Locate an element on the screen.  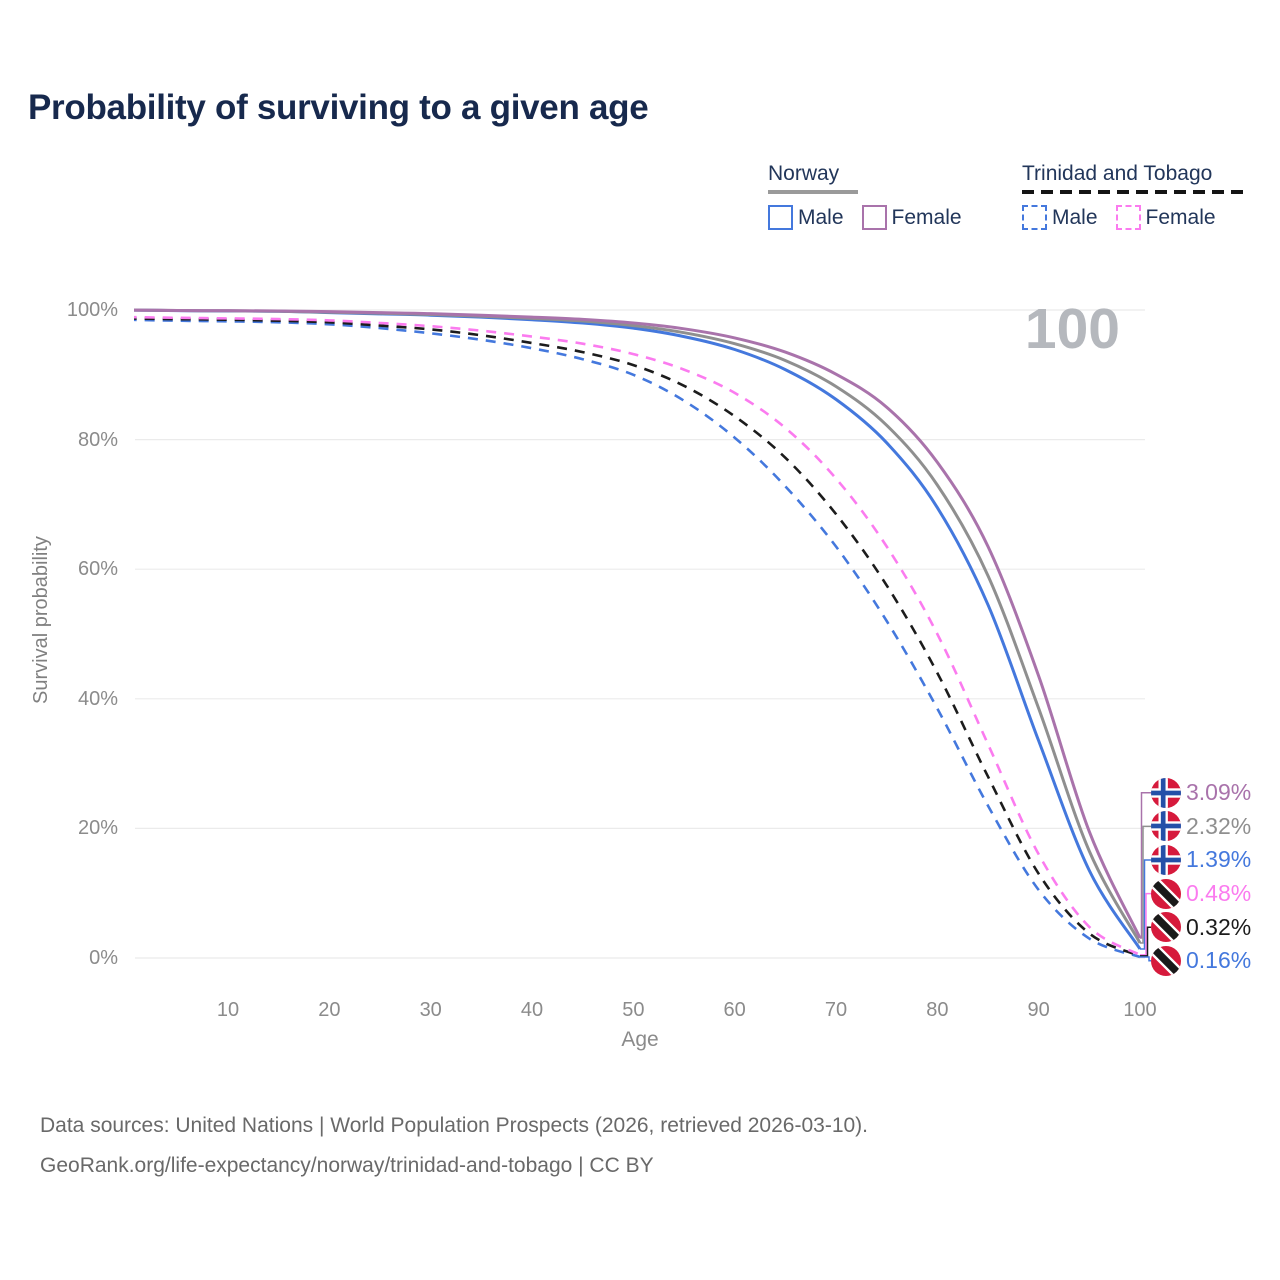
hovered-age-readout: 100 is located at coordinates (1072, 329).